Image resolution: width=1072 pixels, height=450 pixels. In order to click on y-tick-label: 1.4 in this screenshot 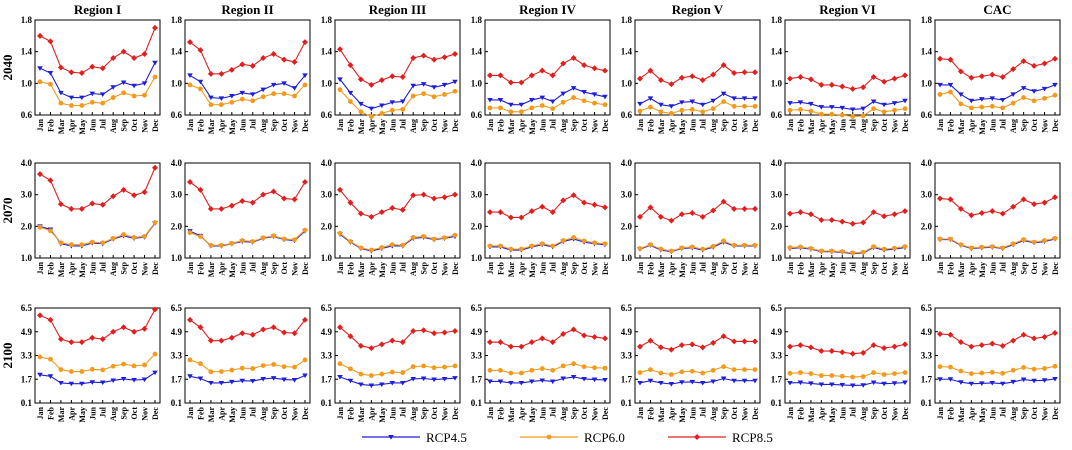, I will do `click(627, 52)`.